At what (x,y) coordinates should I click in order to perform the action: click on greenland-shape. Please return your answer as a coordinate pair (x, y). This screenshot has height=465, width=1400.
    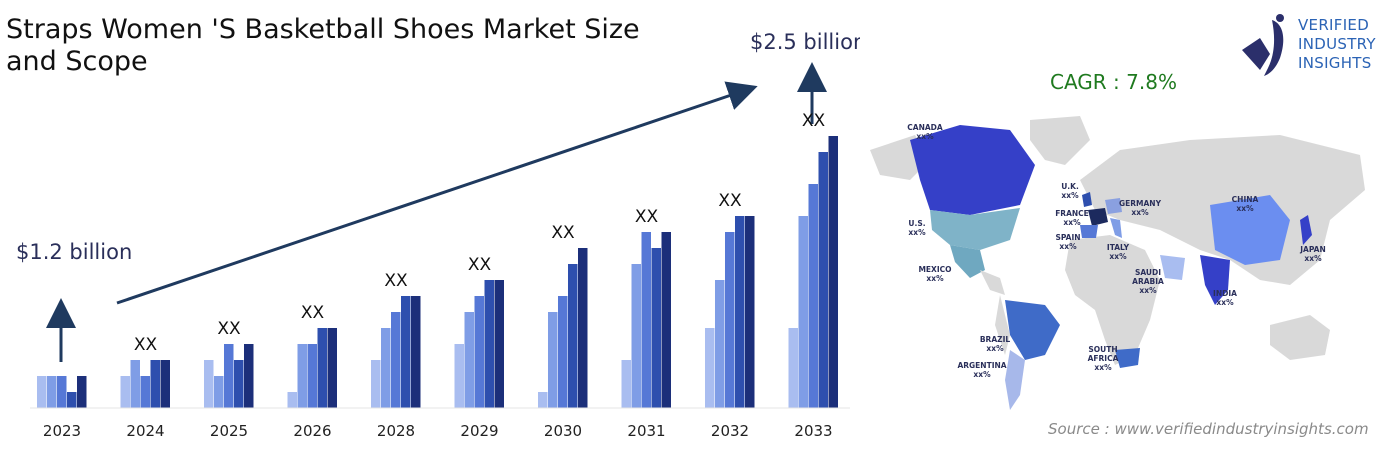
    Looking at the image, I should click on (1060, 140).